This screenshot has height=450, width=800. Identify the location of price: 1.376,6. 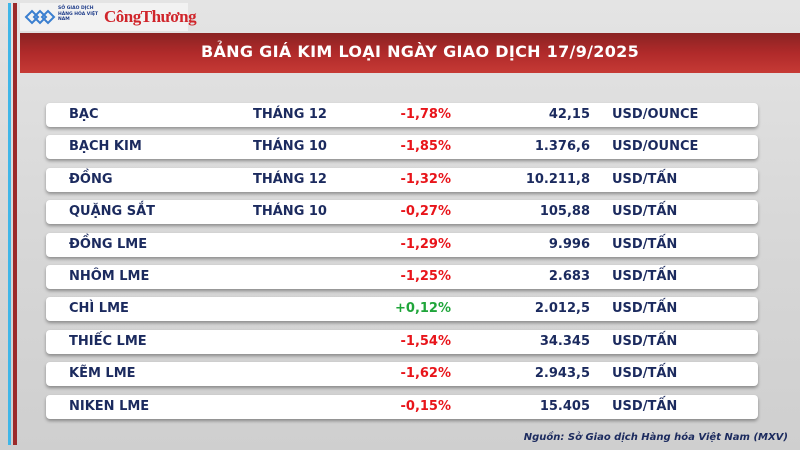
(562, 147).